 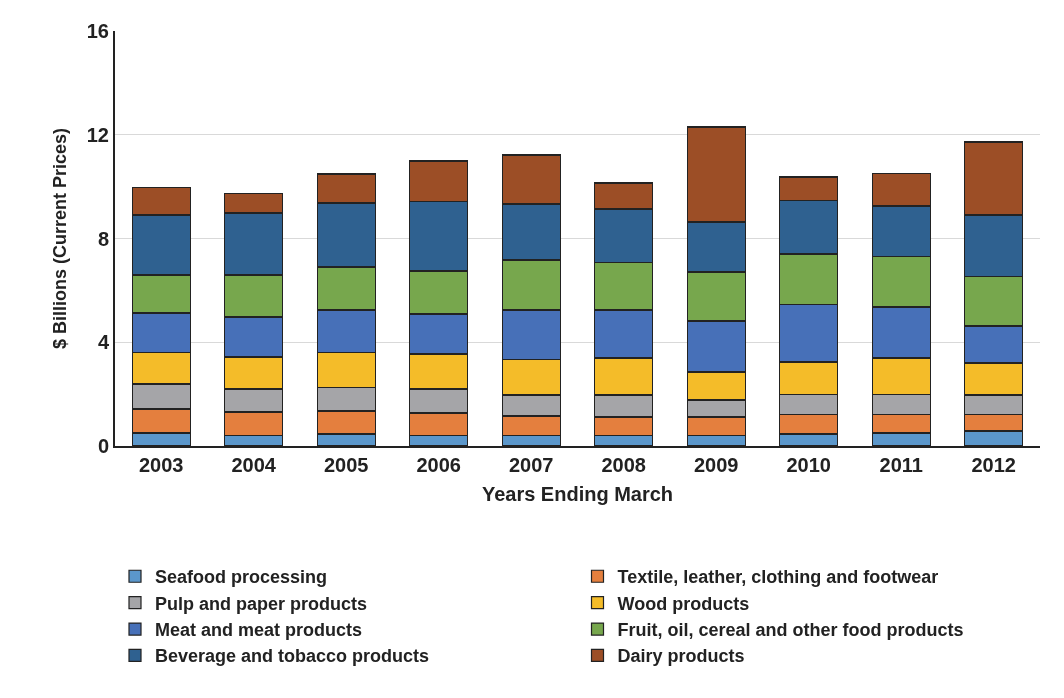 I want to click on x-tick-label: 2011, so click(x=901, y=465).